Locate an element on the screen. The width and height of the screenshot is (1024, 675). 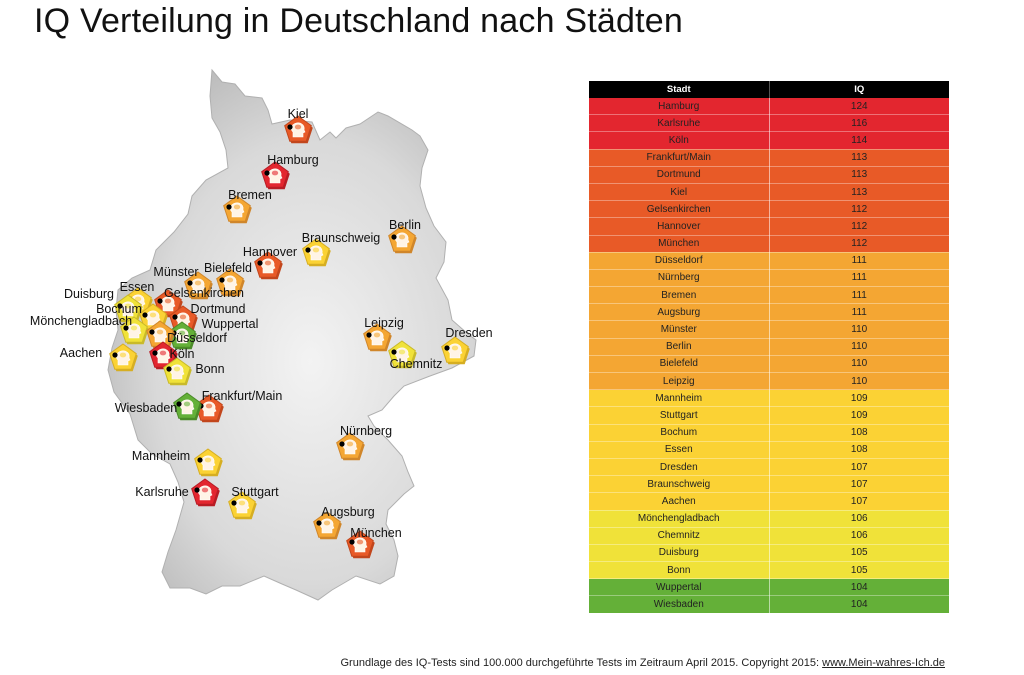
cell-city: Augsburg is located at coordinates (679, 312).